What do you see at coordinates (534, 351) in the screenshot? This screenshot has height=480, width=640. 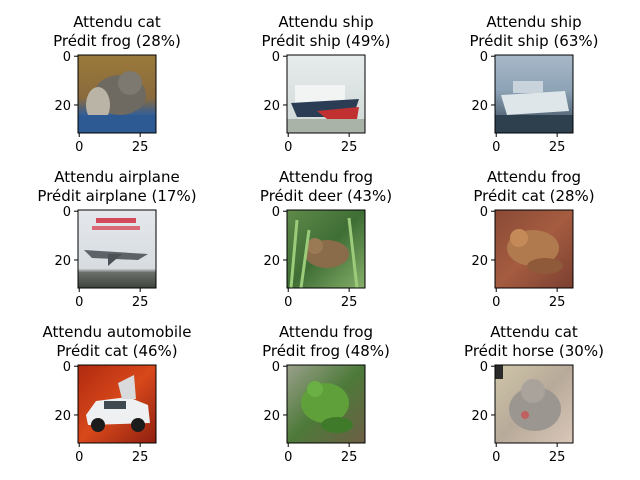 I see `panel-title-predicted: Prédit horse (30%)` at bounding box center [534, 351].